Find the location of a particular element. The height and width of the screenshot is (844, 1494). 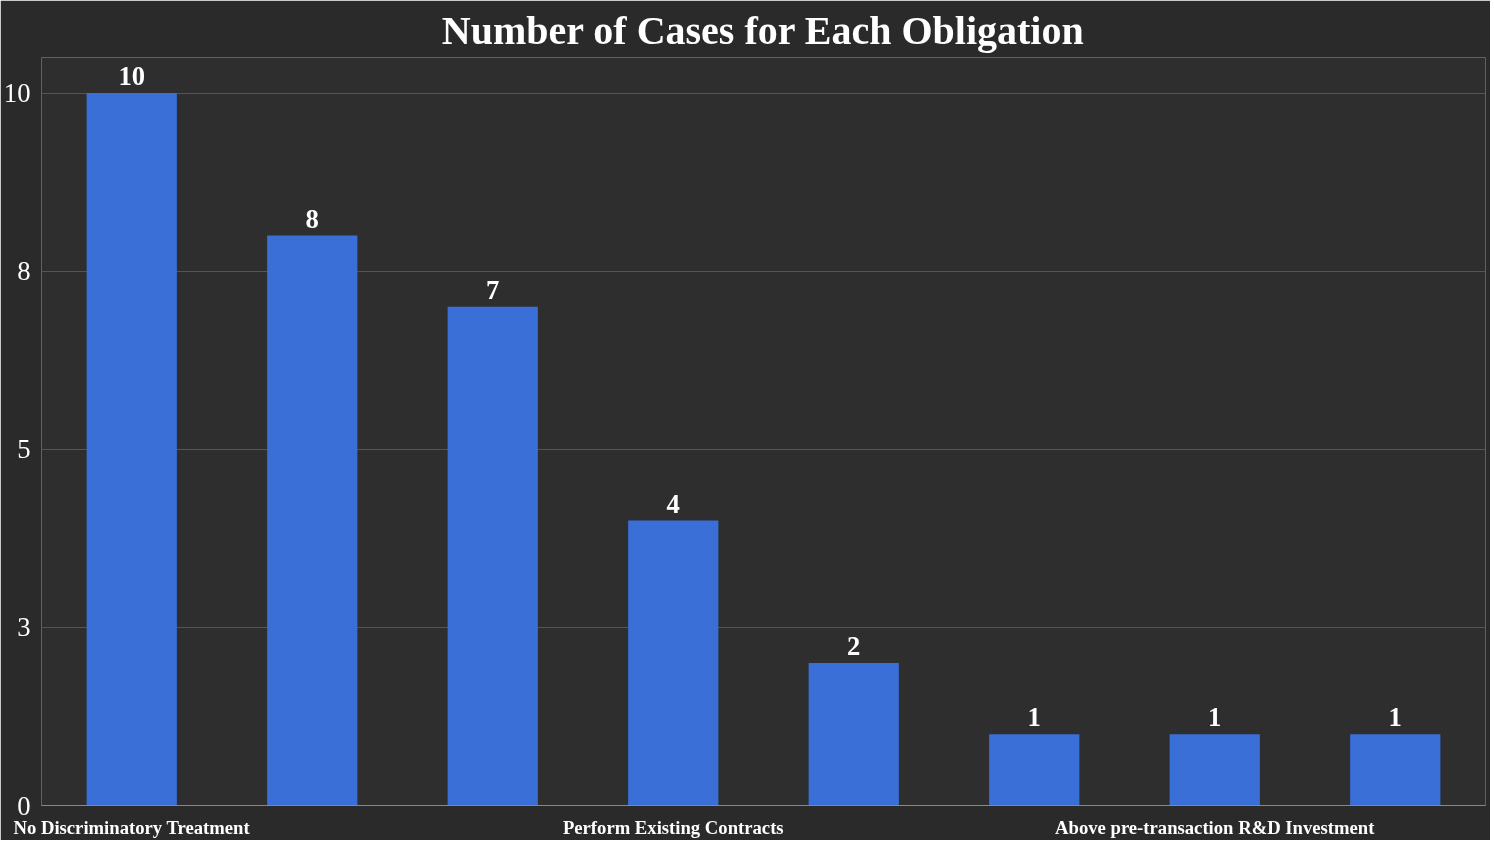

data-label: 7 is located at coordinates (493, 289).